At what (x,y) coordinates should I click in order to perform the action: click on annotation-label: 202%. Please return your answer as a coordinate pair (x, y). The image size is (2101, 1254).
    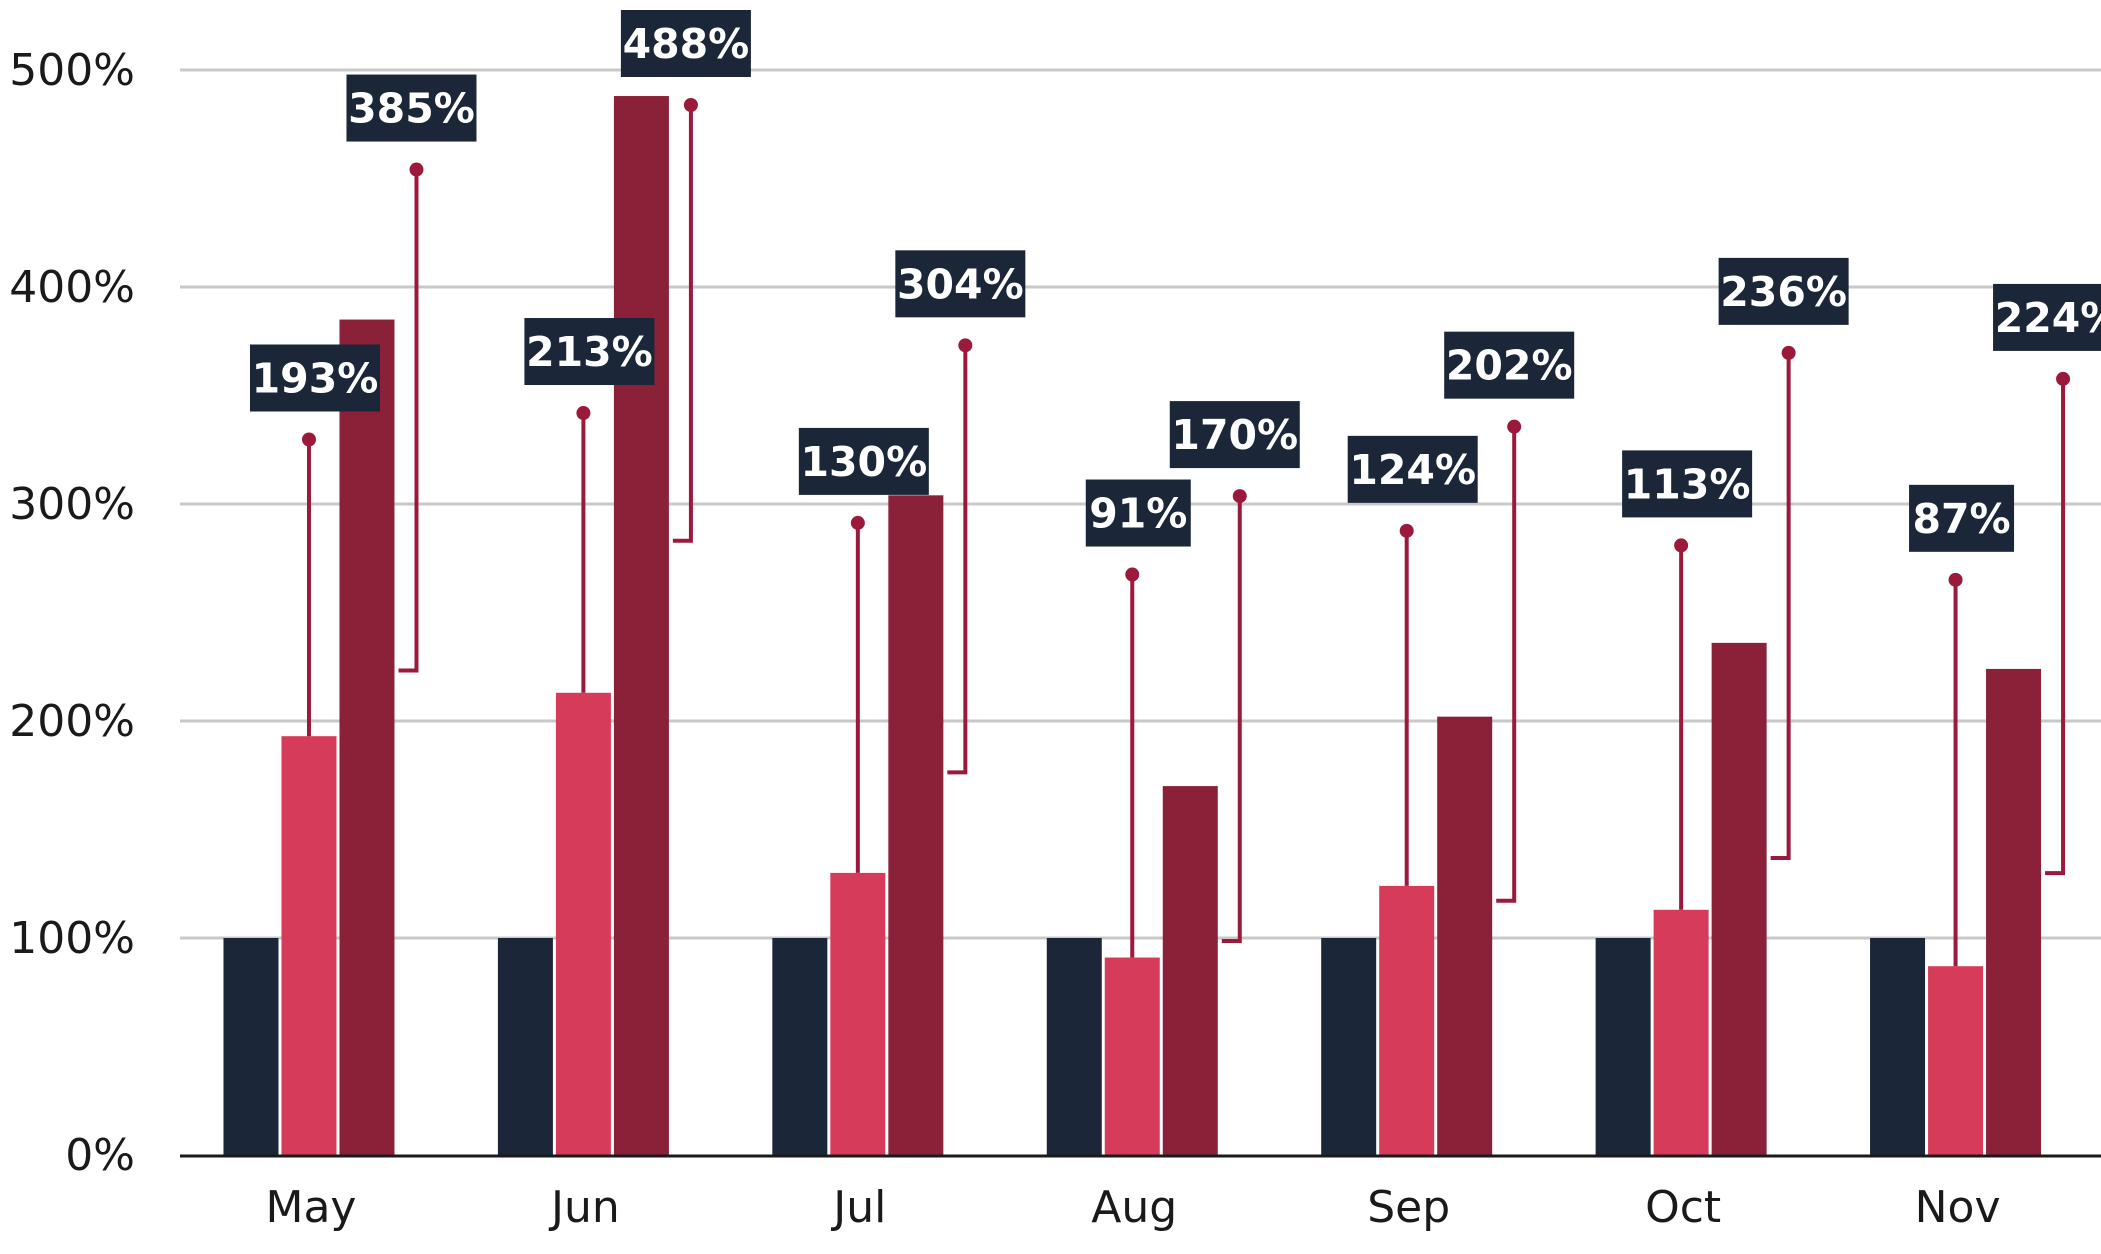
    Looking at the image, I should click on (1509, 366).